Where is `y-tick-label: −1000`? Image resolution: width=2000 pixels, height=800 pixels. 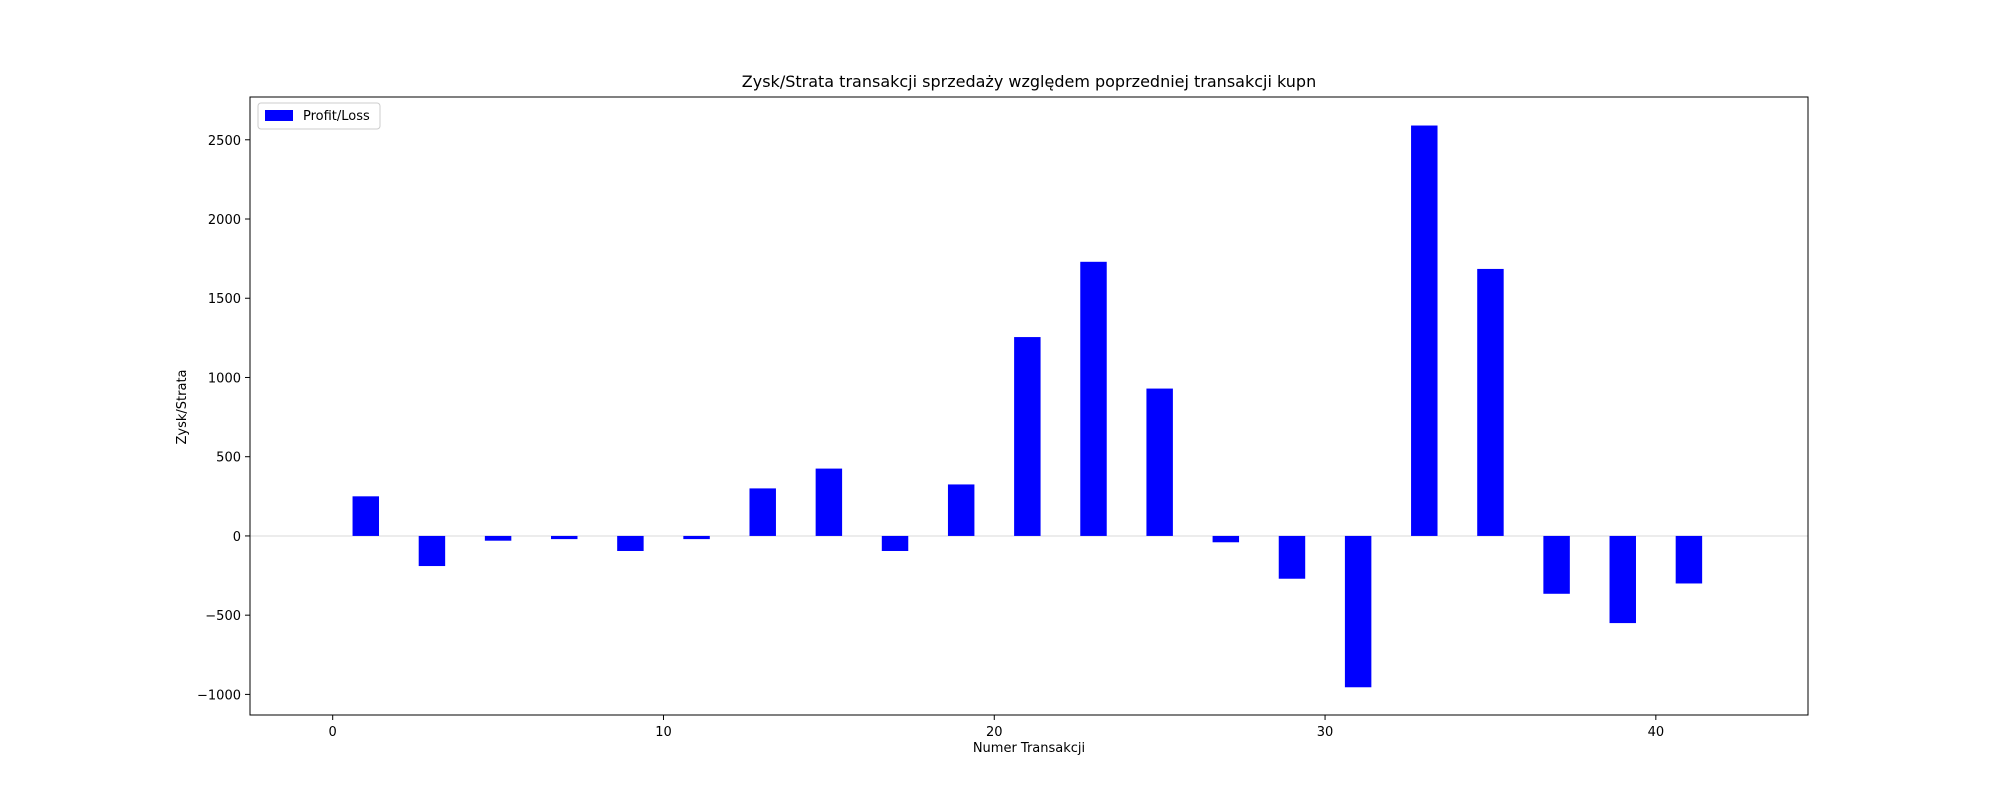 y-tick-label: −1000 is located at coordinates (219, 695).